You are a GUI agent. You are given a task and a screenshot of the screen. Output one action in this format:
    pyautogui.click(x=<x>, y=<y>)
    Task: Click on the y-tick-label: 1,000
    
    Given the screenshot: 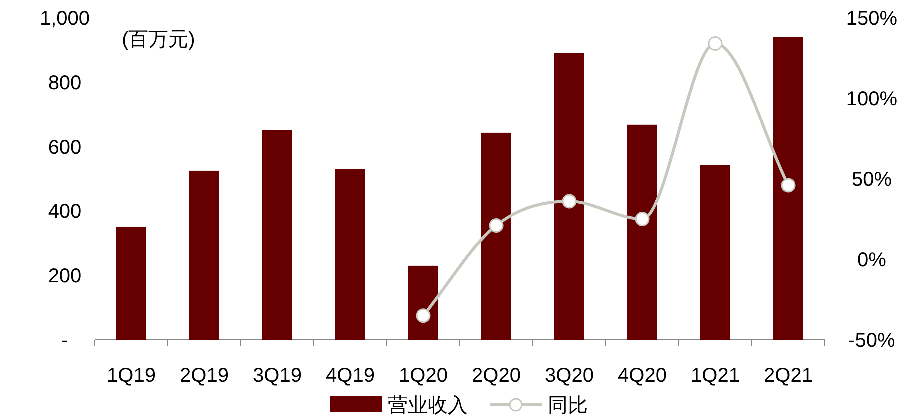 What is the action you would take?
    pyautogui.click(x=65, y=19)
    